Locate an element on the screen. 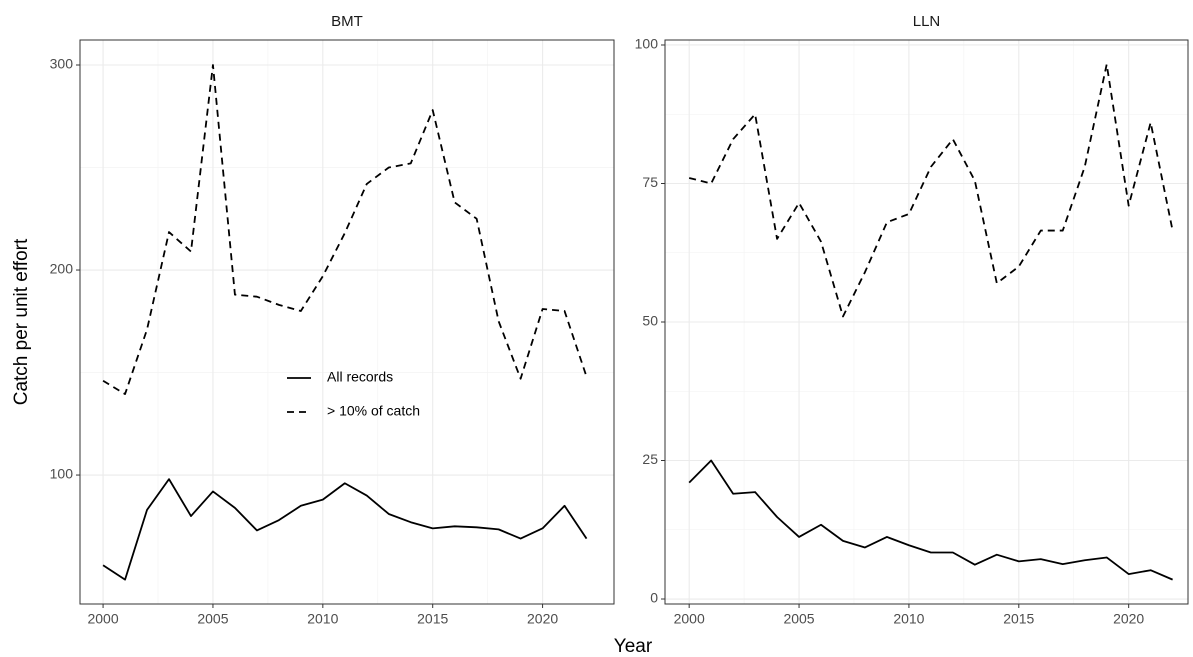 The height and width of the screenshot is (657, 1193). y-tick-label: 50 is located at coordinates (650, 321).